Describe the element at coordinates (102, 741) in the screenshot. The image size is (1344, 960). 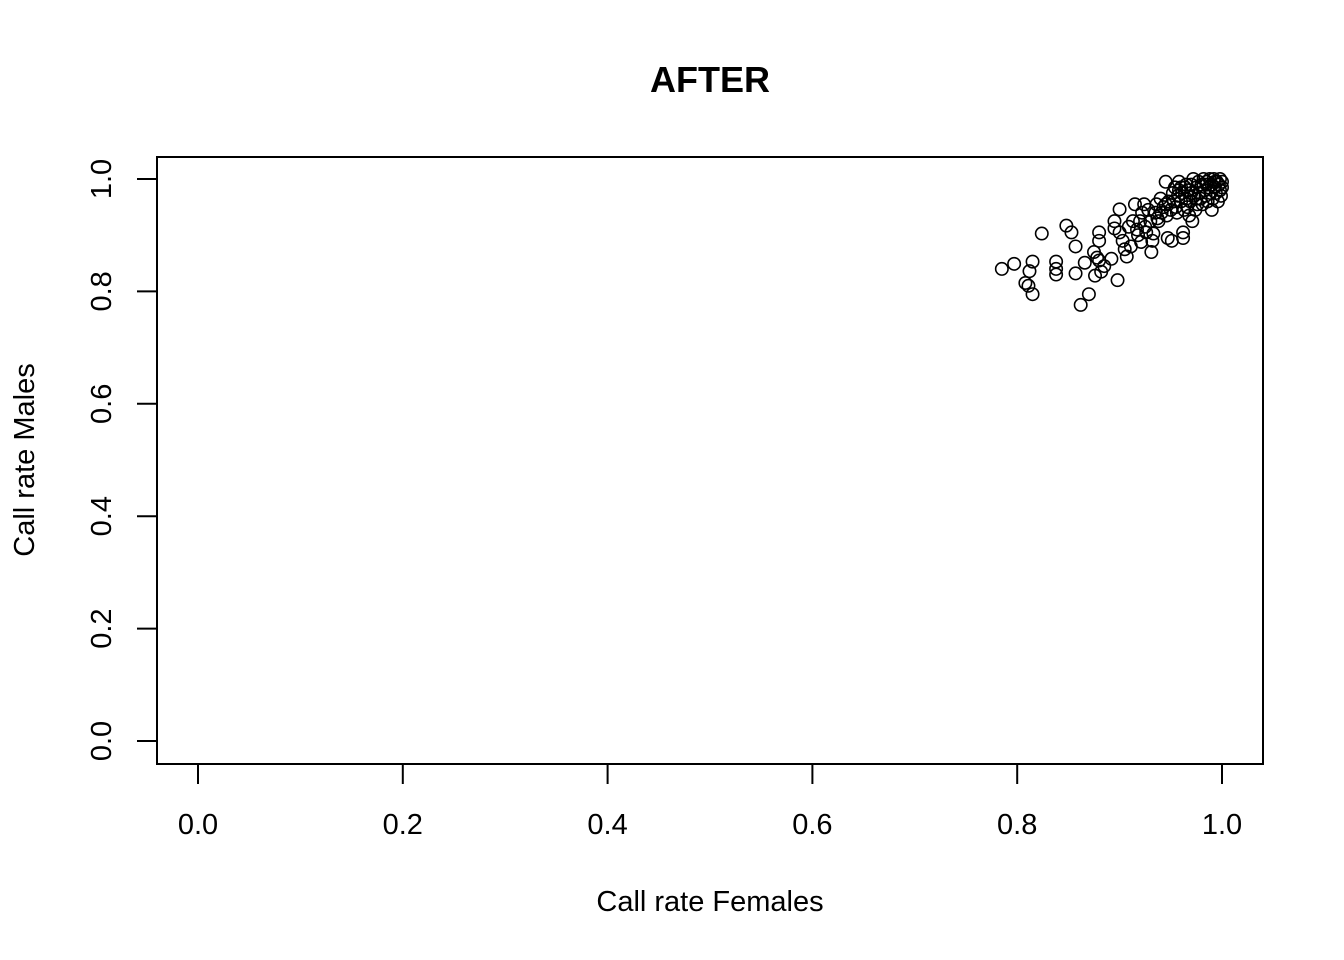
I see `y-tick-label: 0.0` at that location.